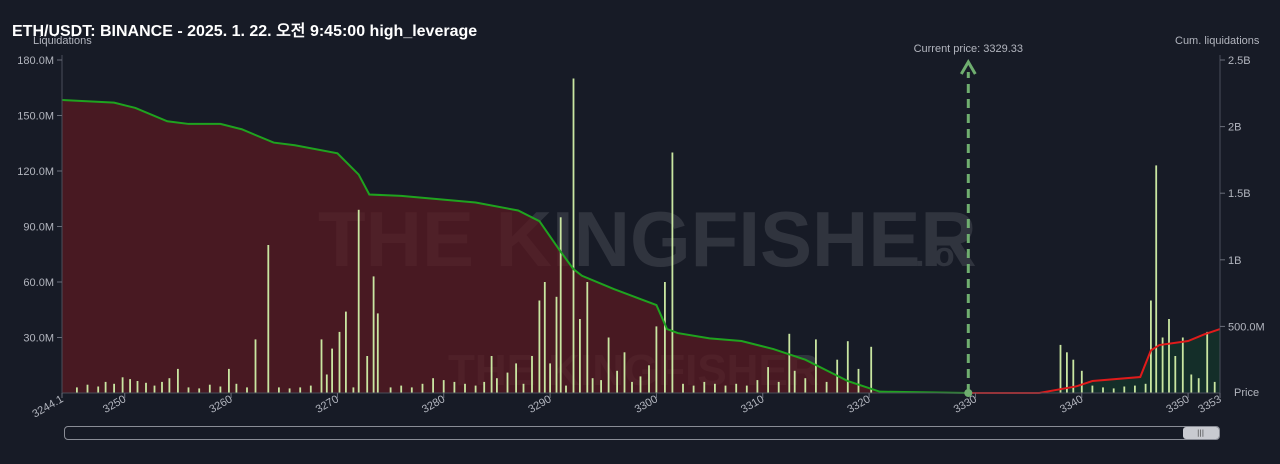  Describe the element at coordinates (1246, 393) in the screenshot. I see `x-axis-label: Price` at that location.